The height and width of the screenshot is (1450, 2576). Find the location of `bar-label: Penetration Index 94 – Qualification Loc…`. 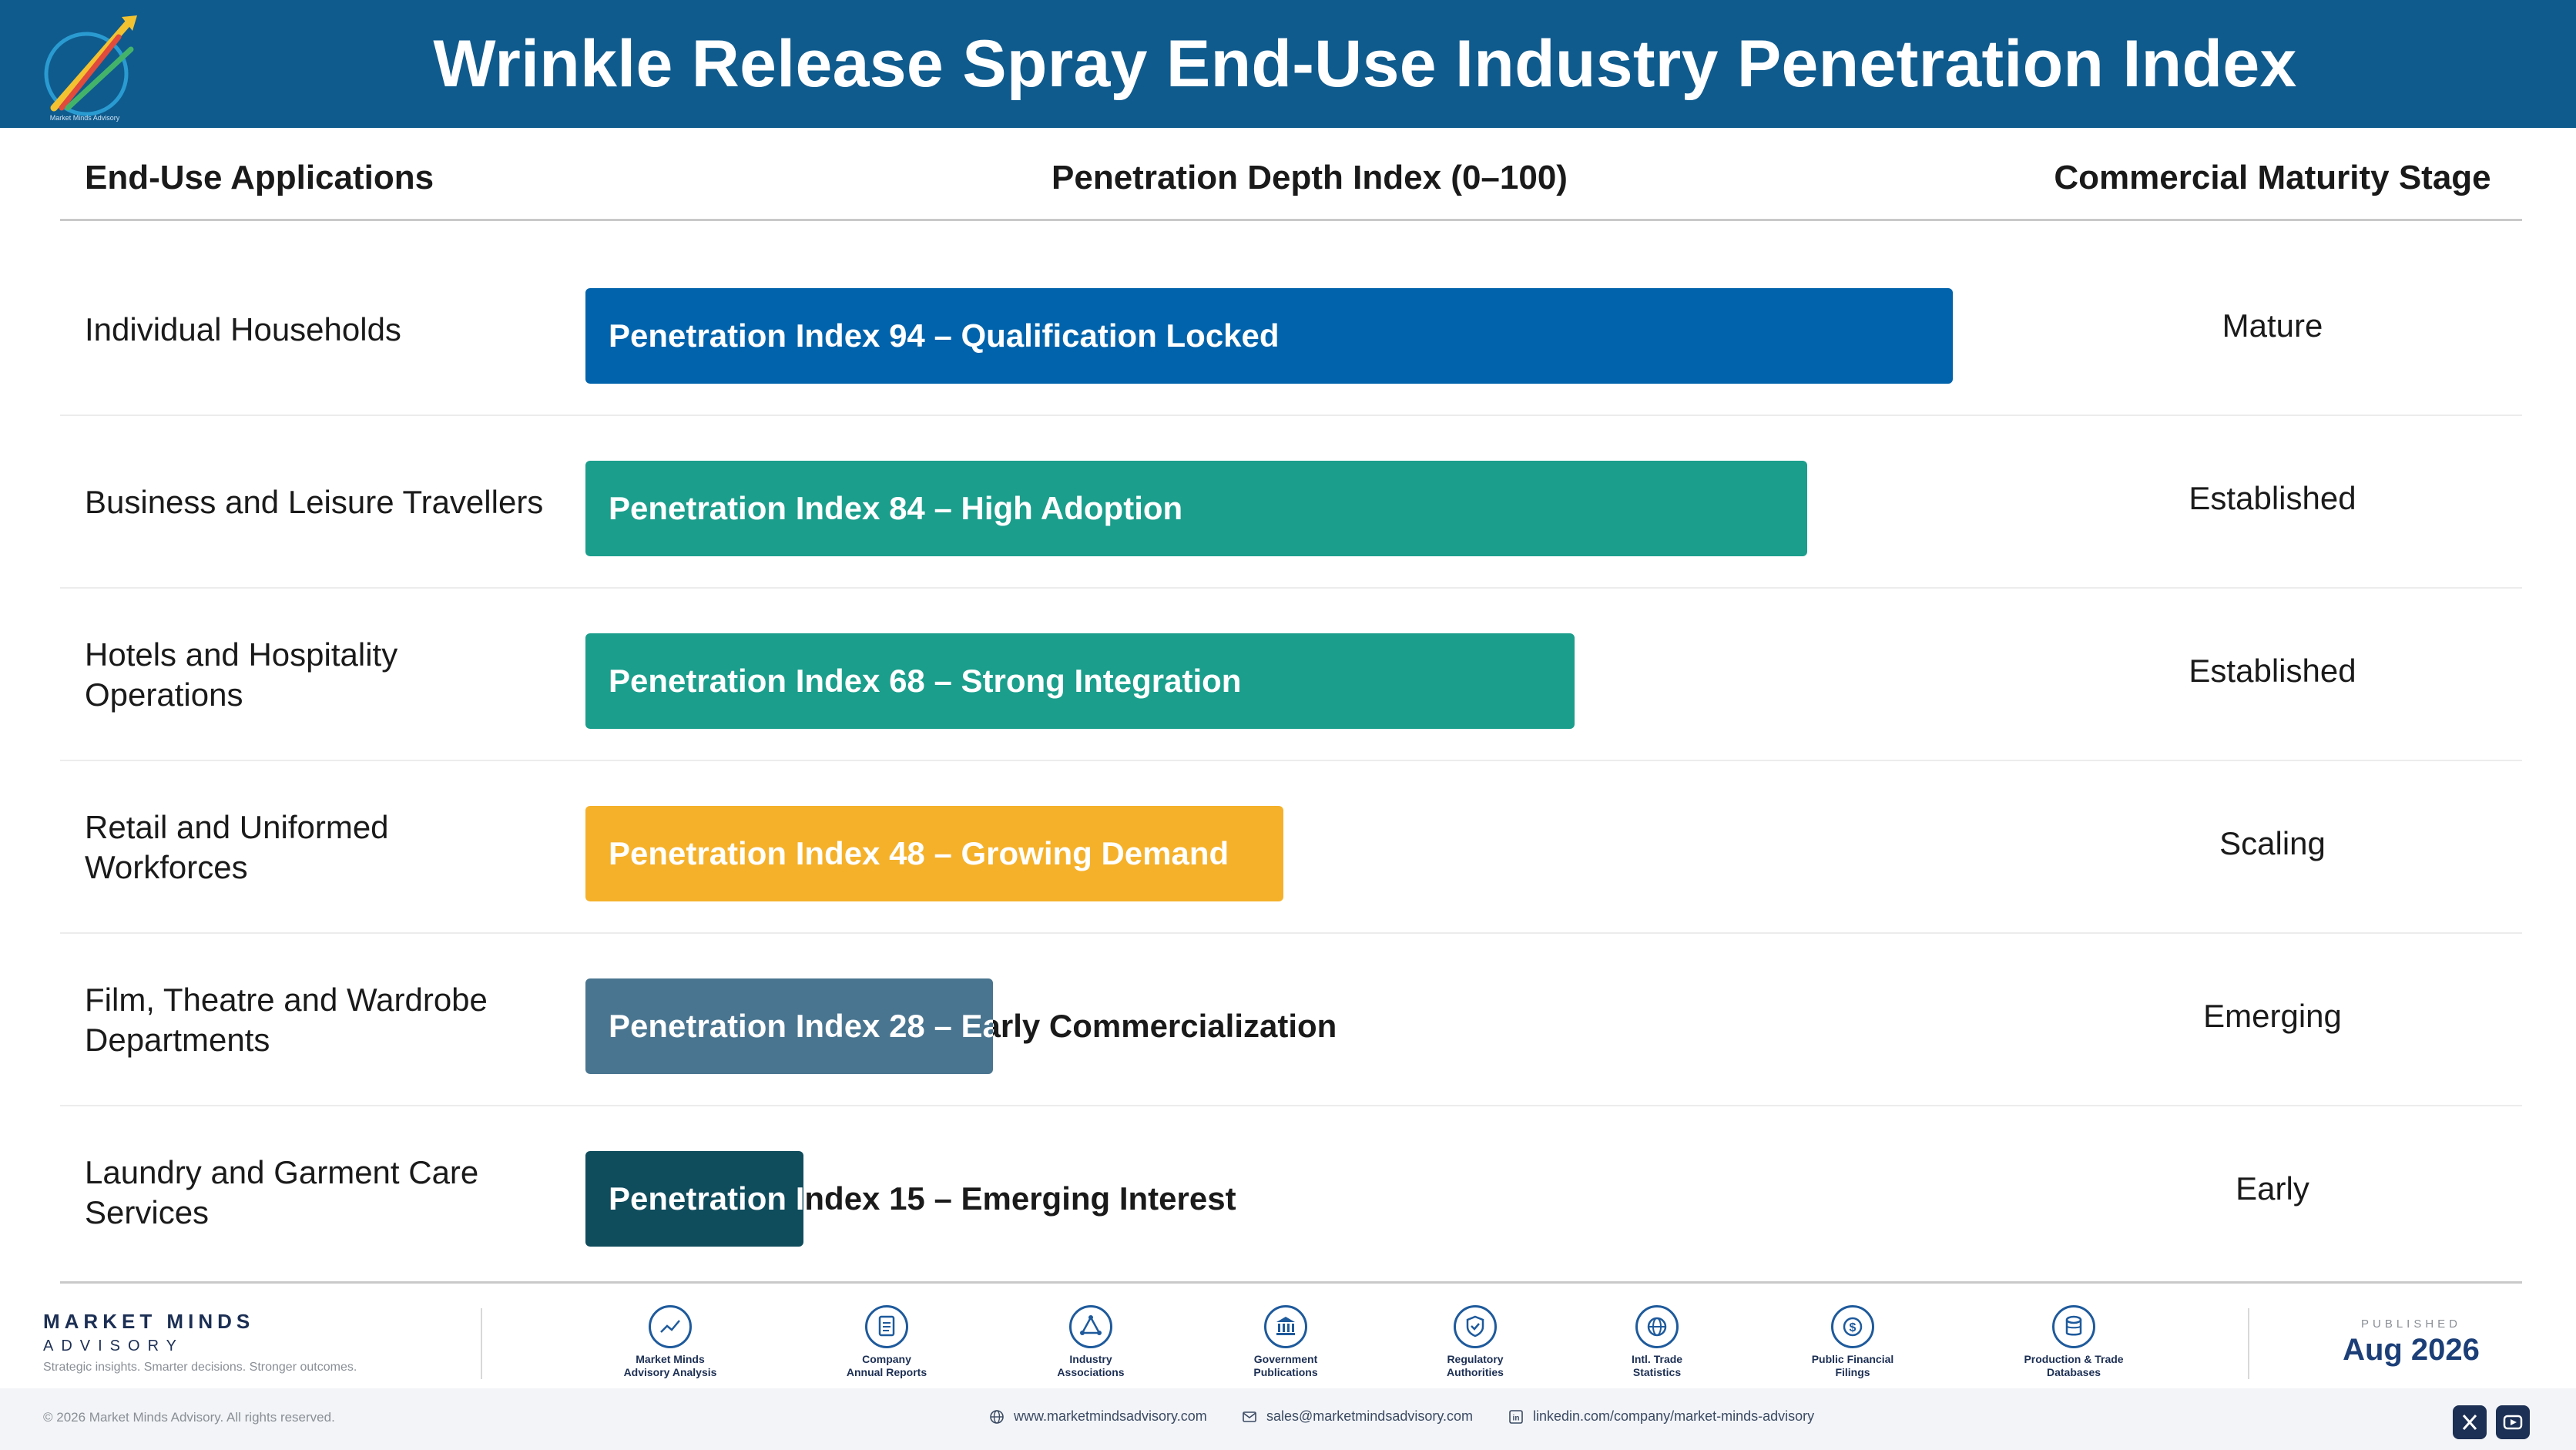

bar-label: Penetration Index 94 – Qualification Loc… is located at coordinates (944, 335).